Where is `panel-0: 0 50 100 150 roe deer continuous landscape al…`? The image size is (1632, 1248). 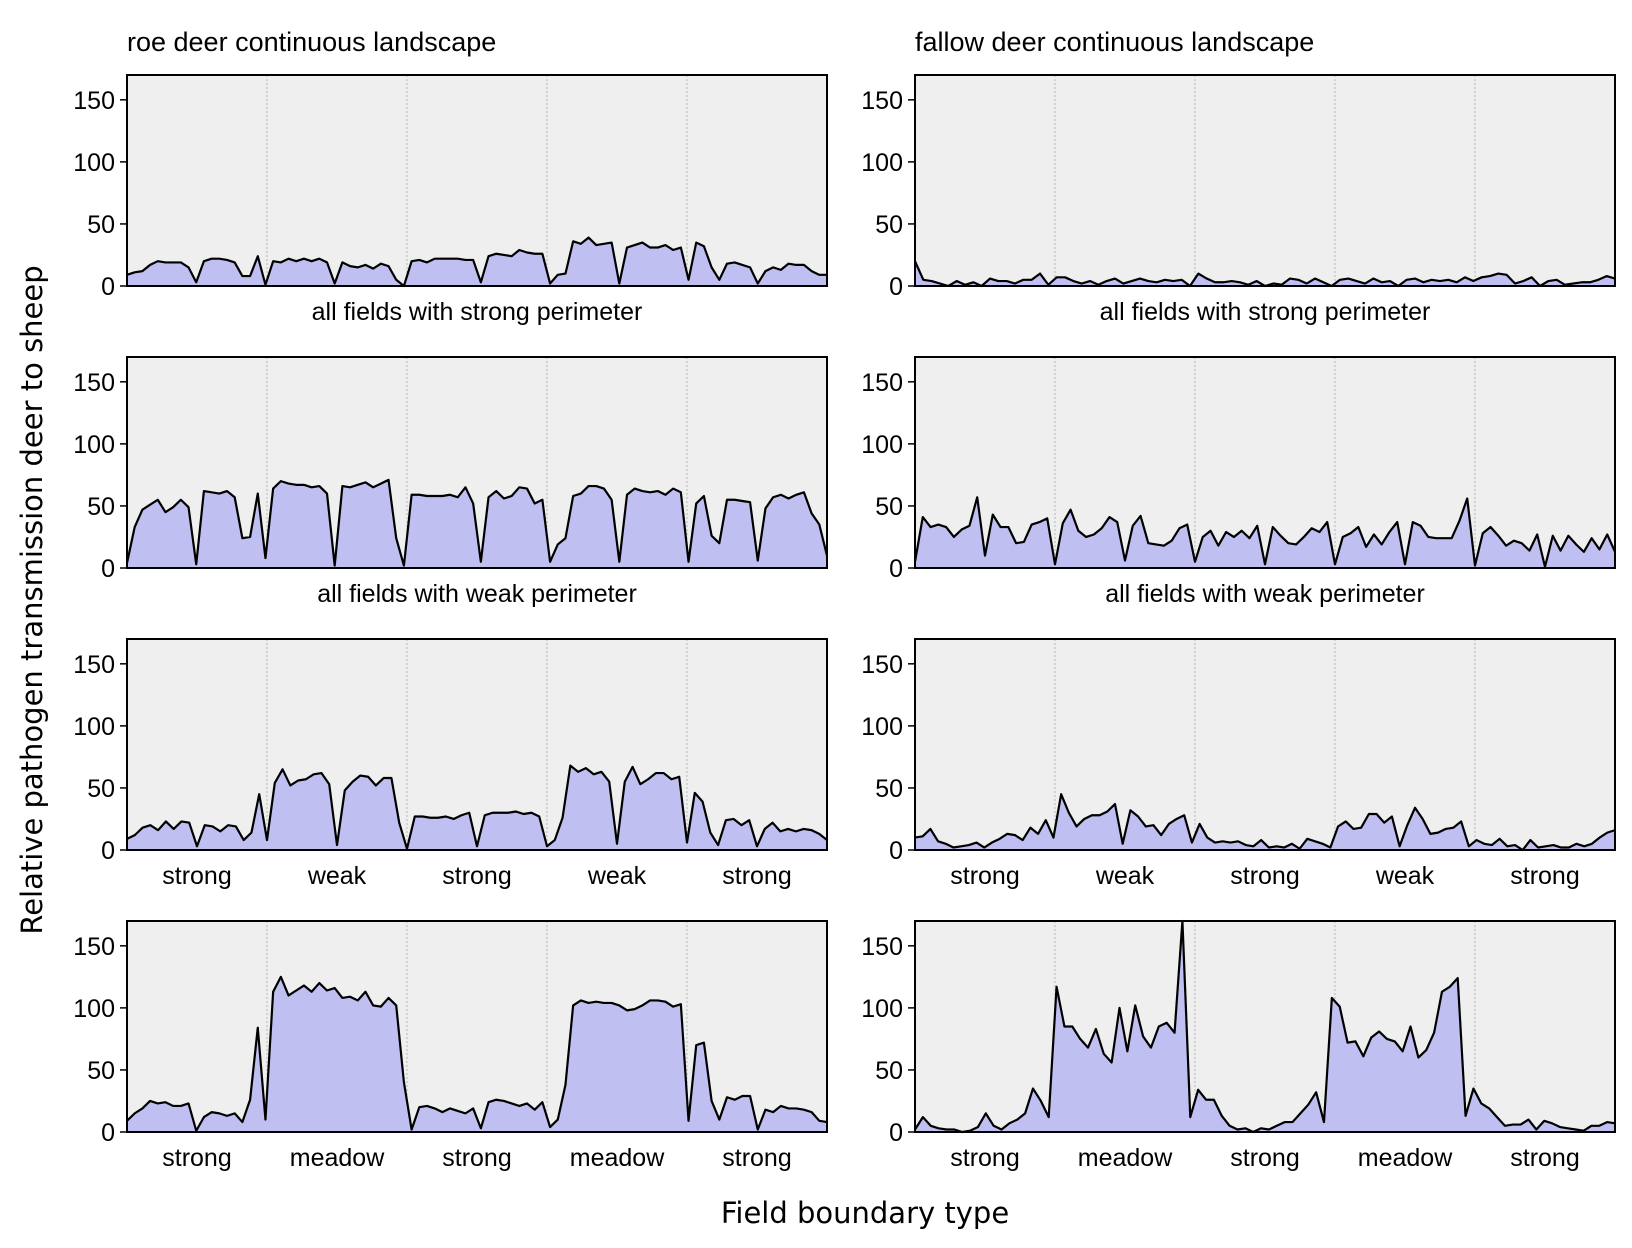
panel-0: 0 50 100 150 roe deer continuous landscape al… is located at coordinates (450, 176).